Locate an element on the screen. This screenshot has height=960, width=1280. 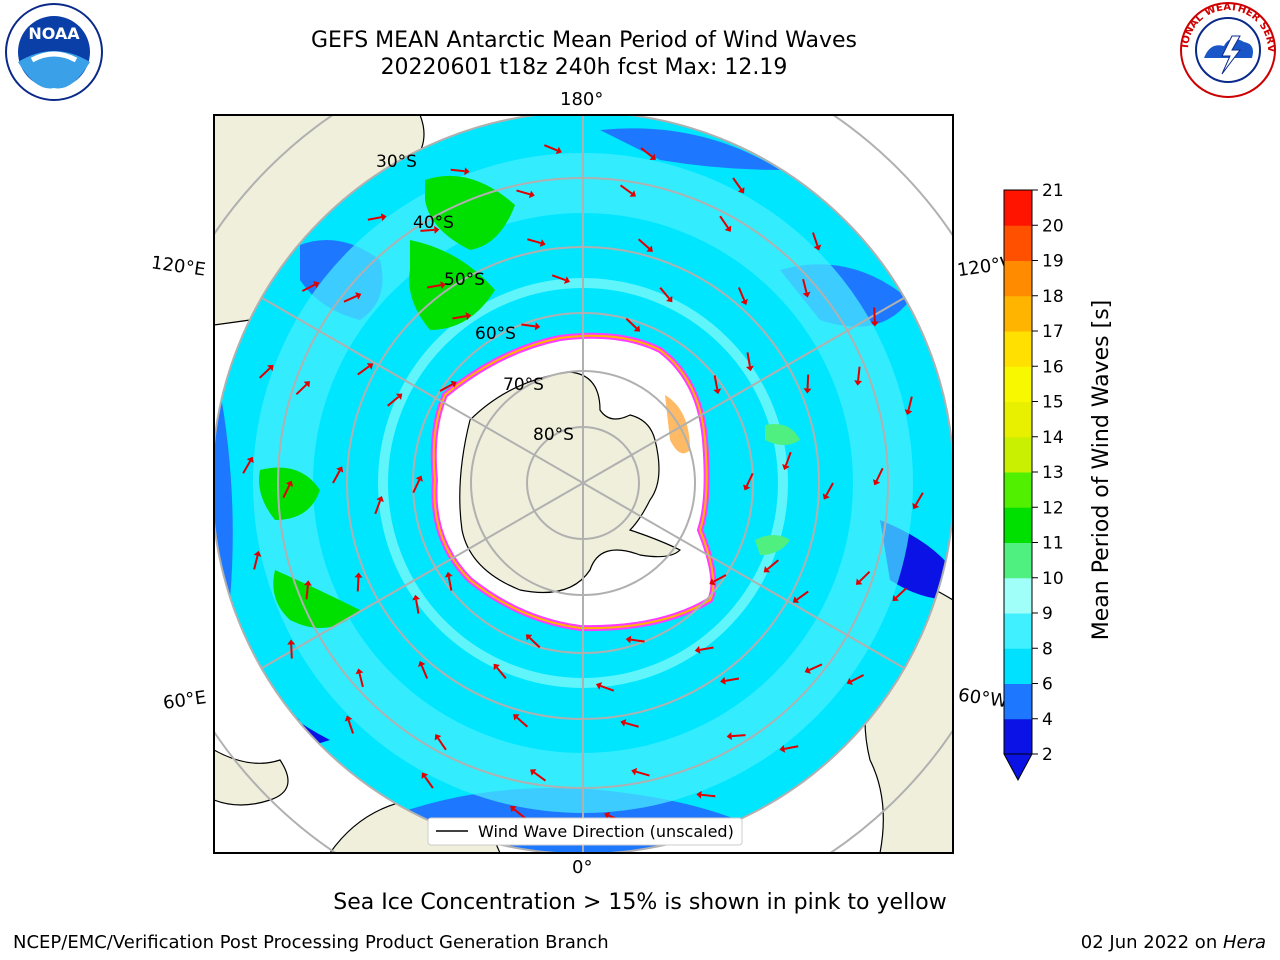
lat-label-70s: 70°S is located at coordinates (523, 385).